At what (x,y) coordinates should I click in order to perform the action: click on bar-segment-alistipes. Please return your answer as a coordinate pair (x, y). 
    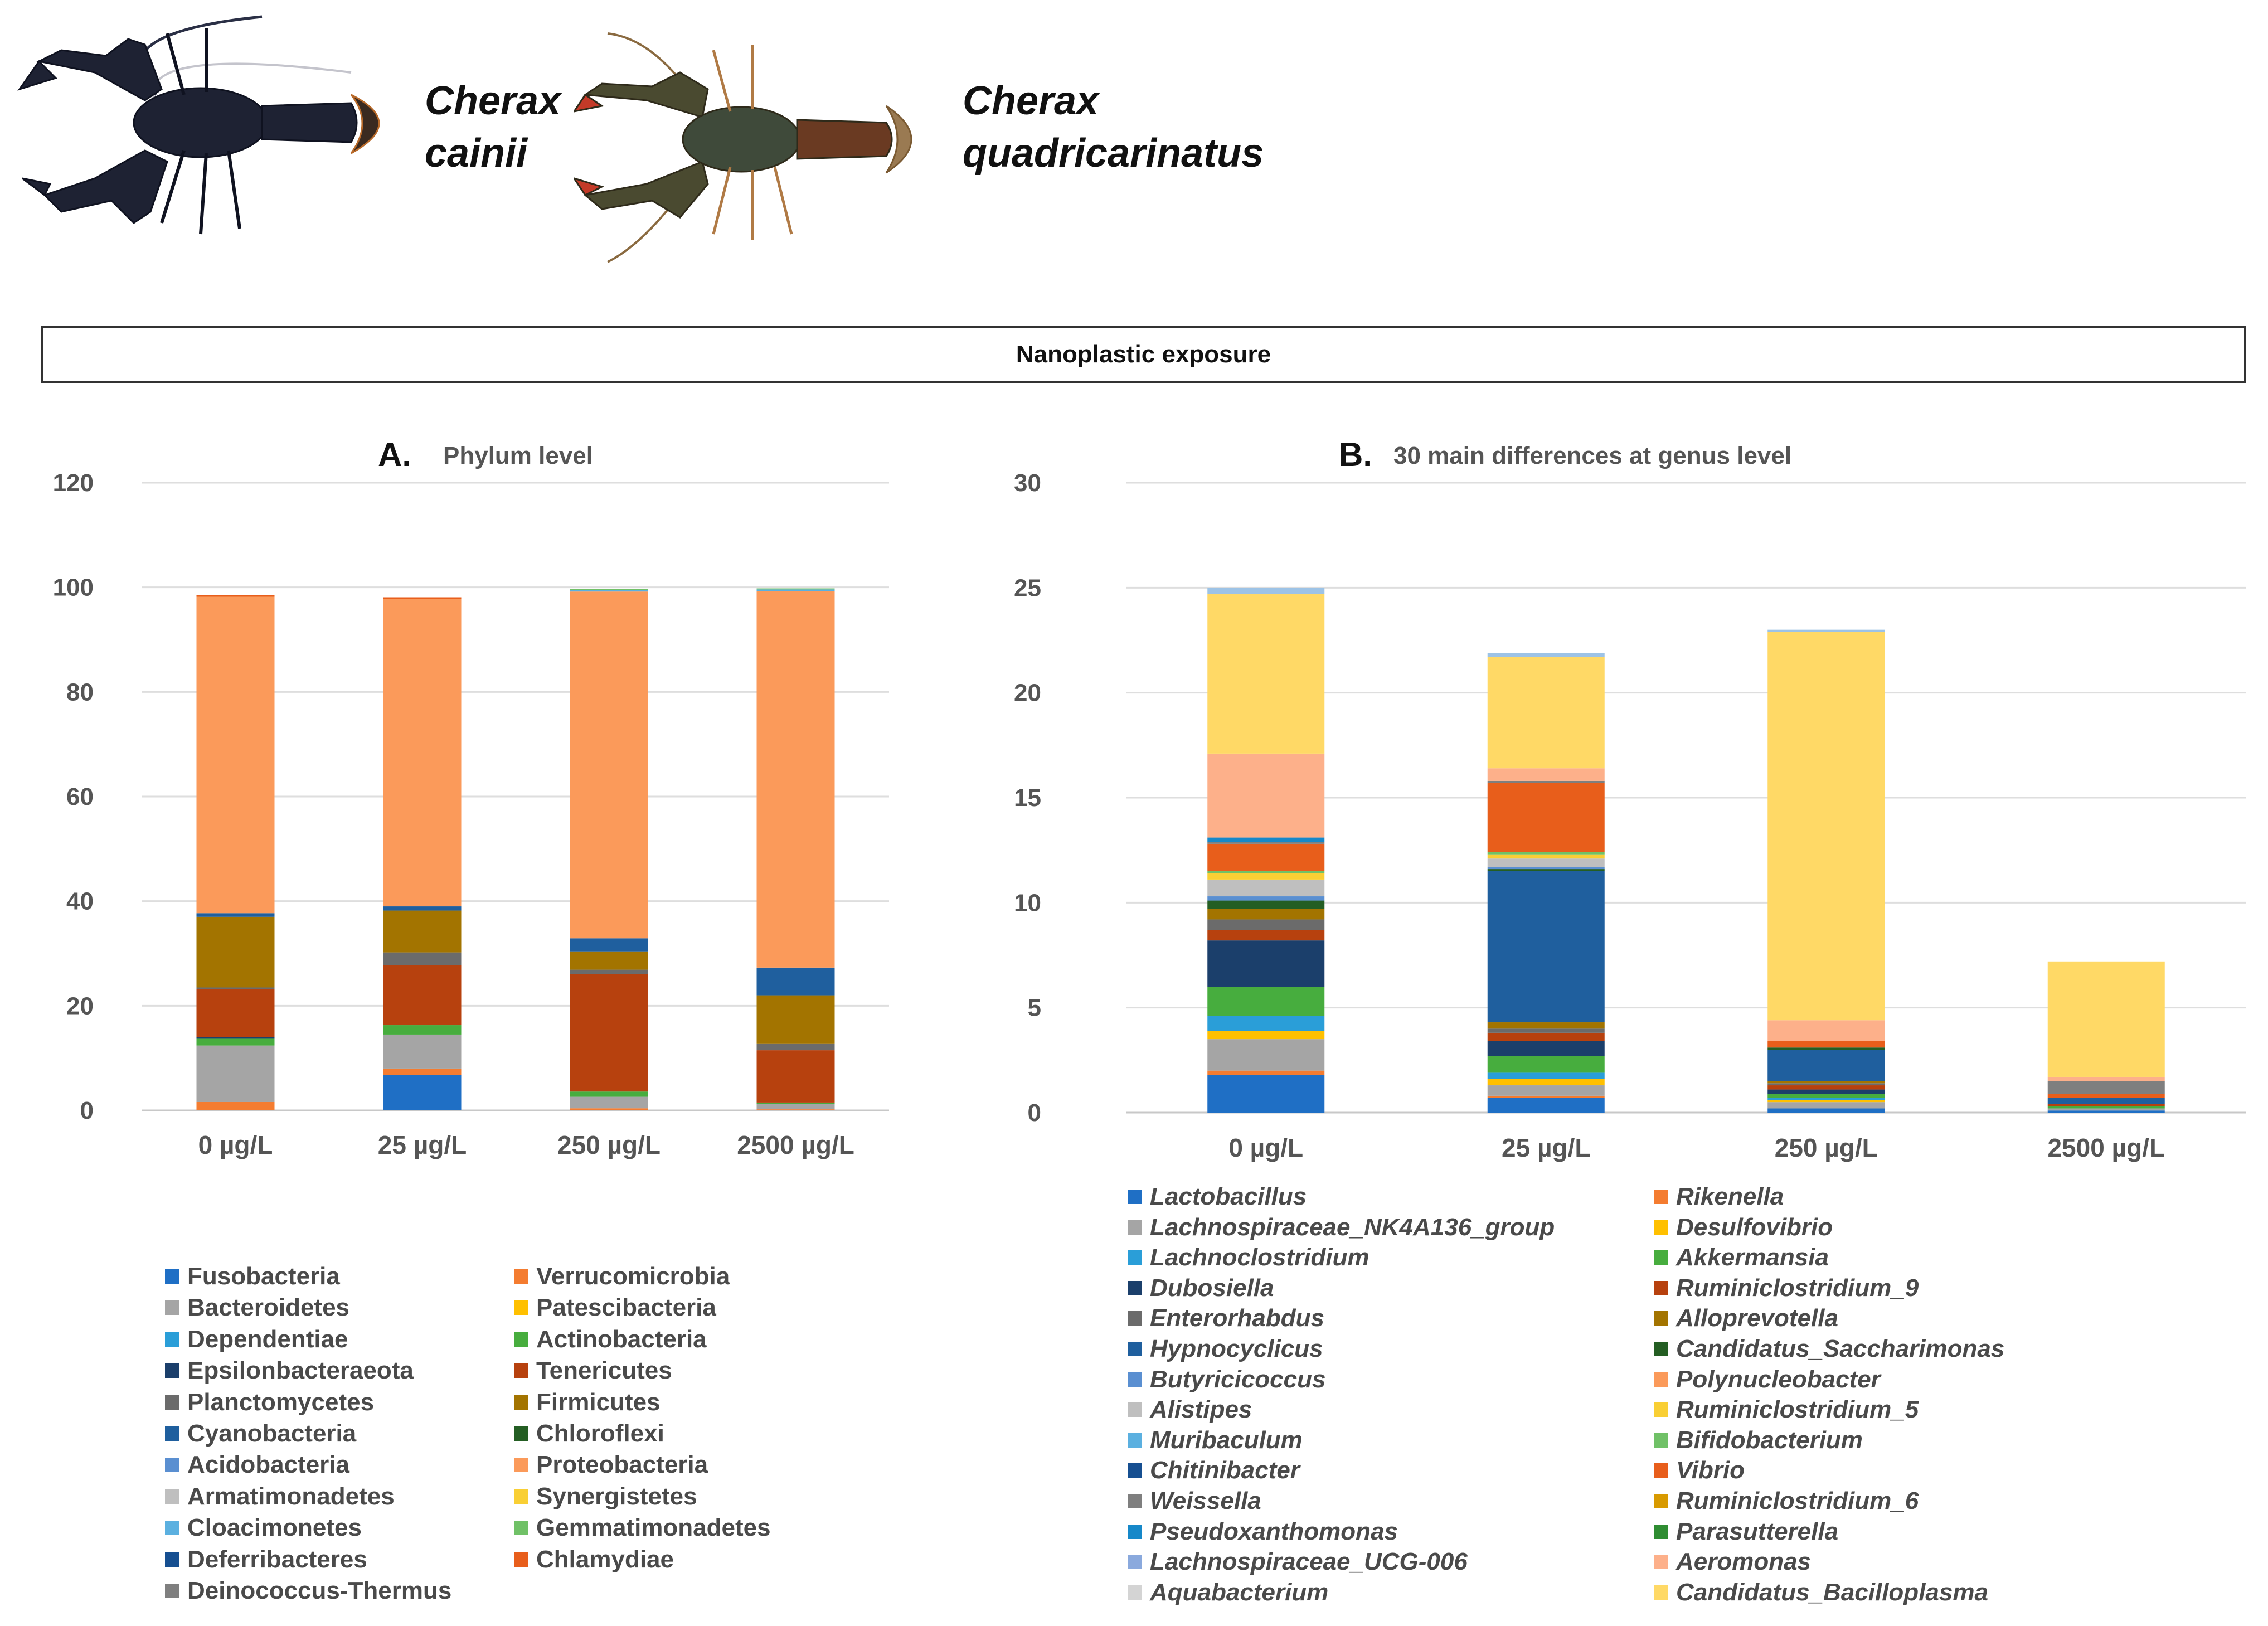
    Looking at the image, I should click on (1266, 888).